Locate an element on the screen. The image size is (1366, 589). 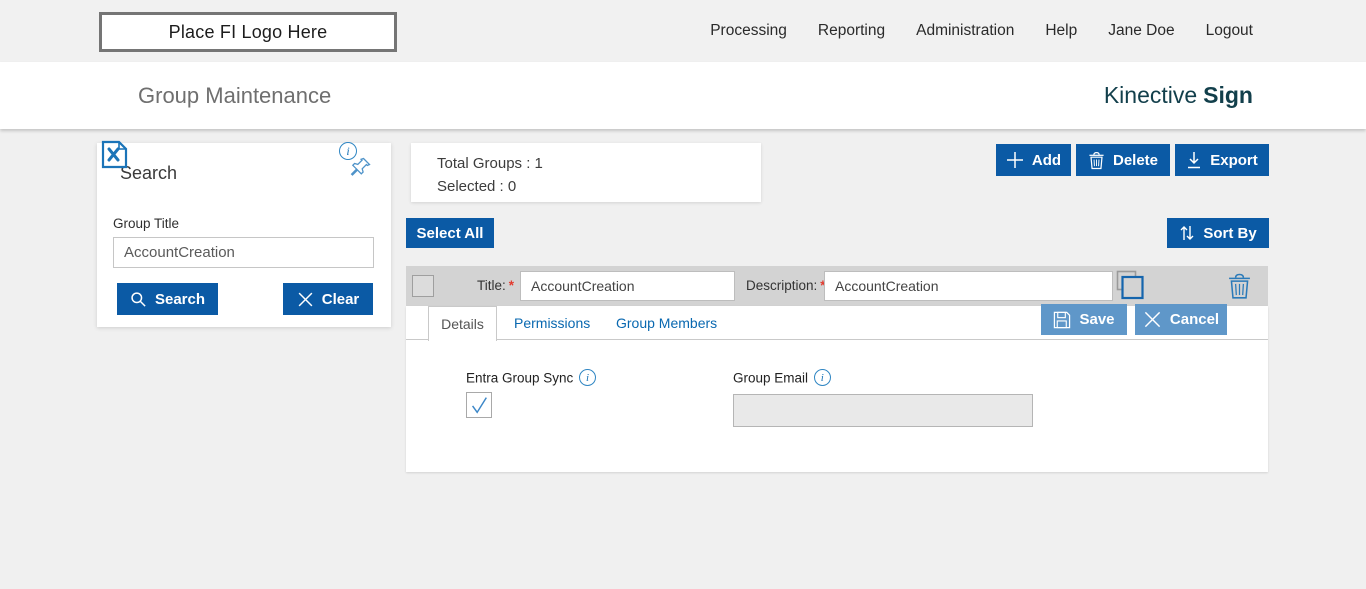
export-button-label: Export is located at coordinates (1234, 160).